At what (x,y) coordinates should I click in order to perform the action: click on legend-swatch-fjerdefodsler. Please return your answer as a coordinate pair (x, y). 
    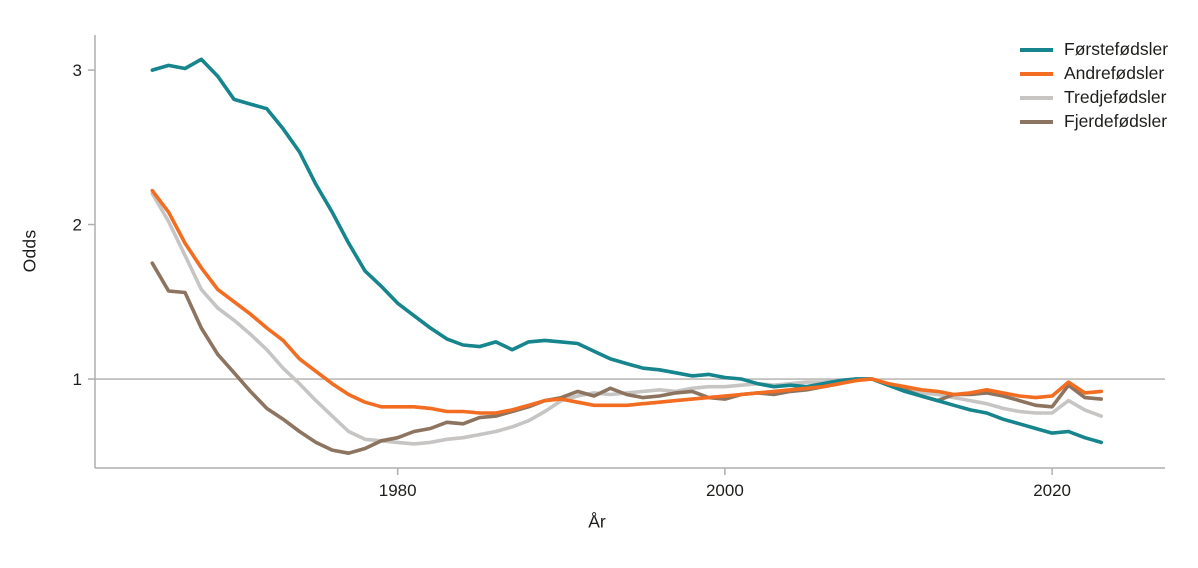
    Looking at the image, I should click on (1036, 122).